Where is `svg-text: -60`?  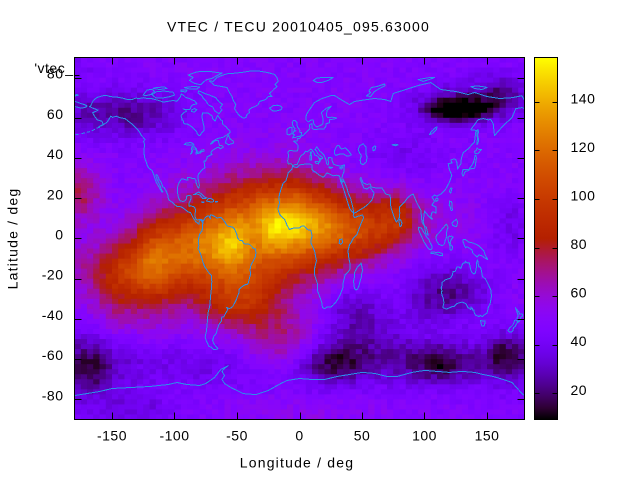 svg-text: -60 is located at coordinates (53, 355).